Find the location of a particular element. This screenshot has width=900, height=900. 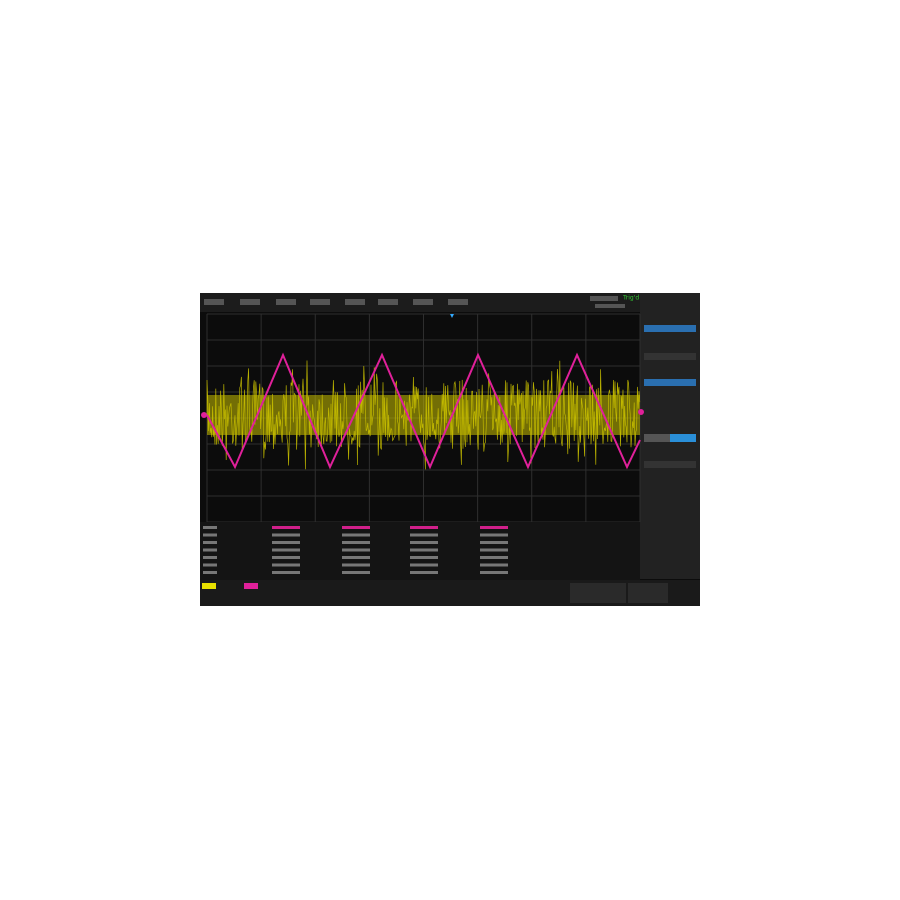

math-trace is located at coordinates (423, 411).